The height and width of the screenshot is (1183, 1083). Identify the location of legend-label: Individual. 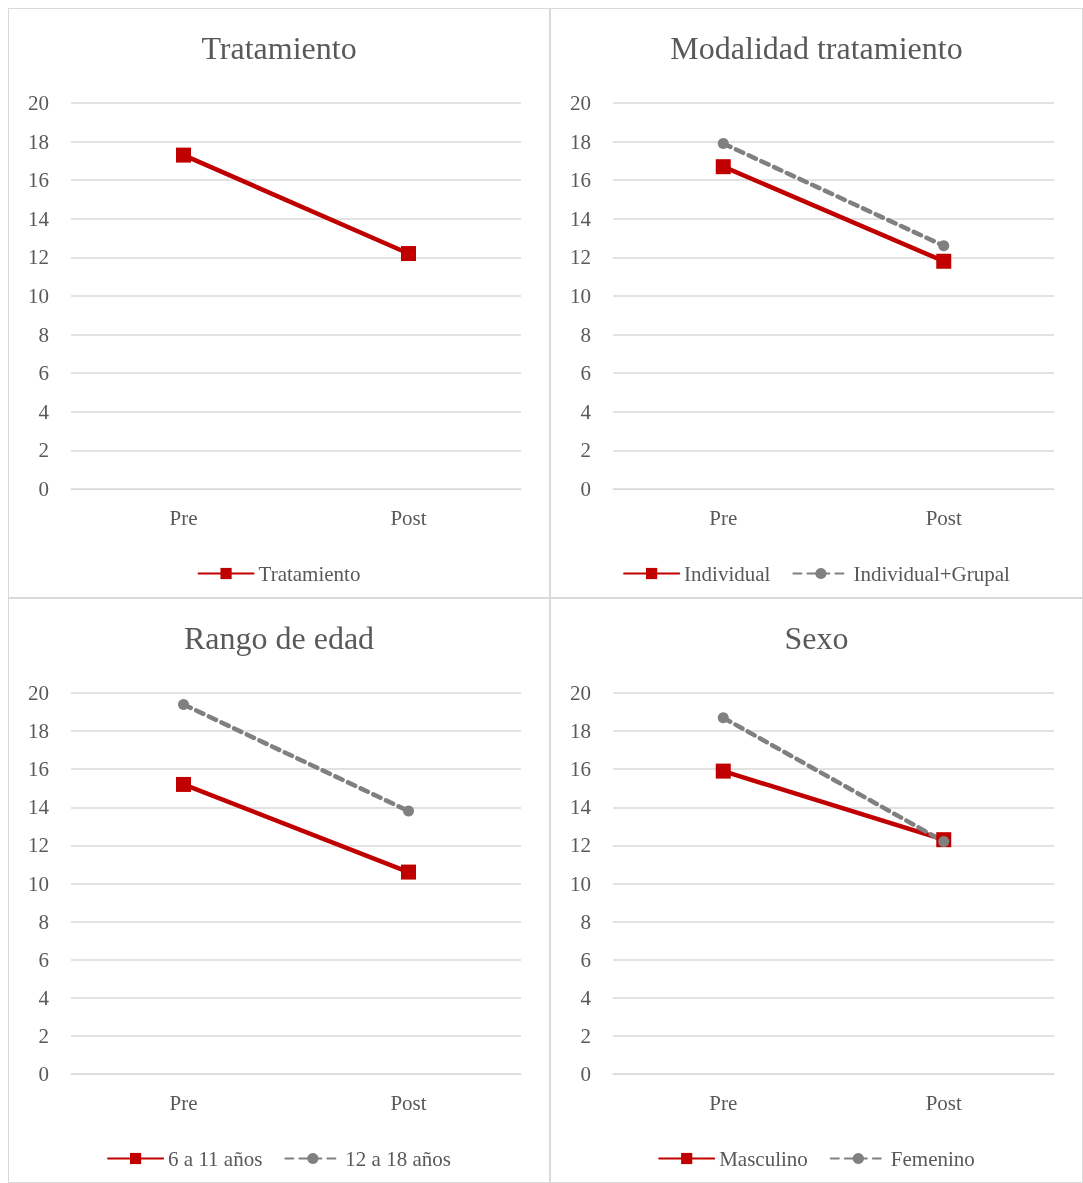
(727, 573).